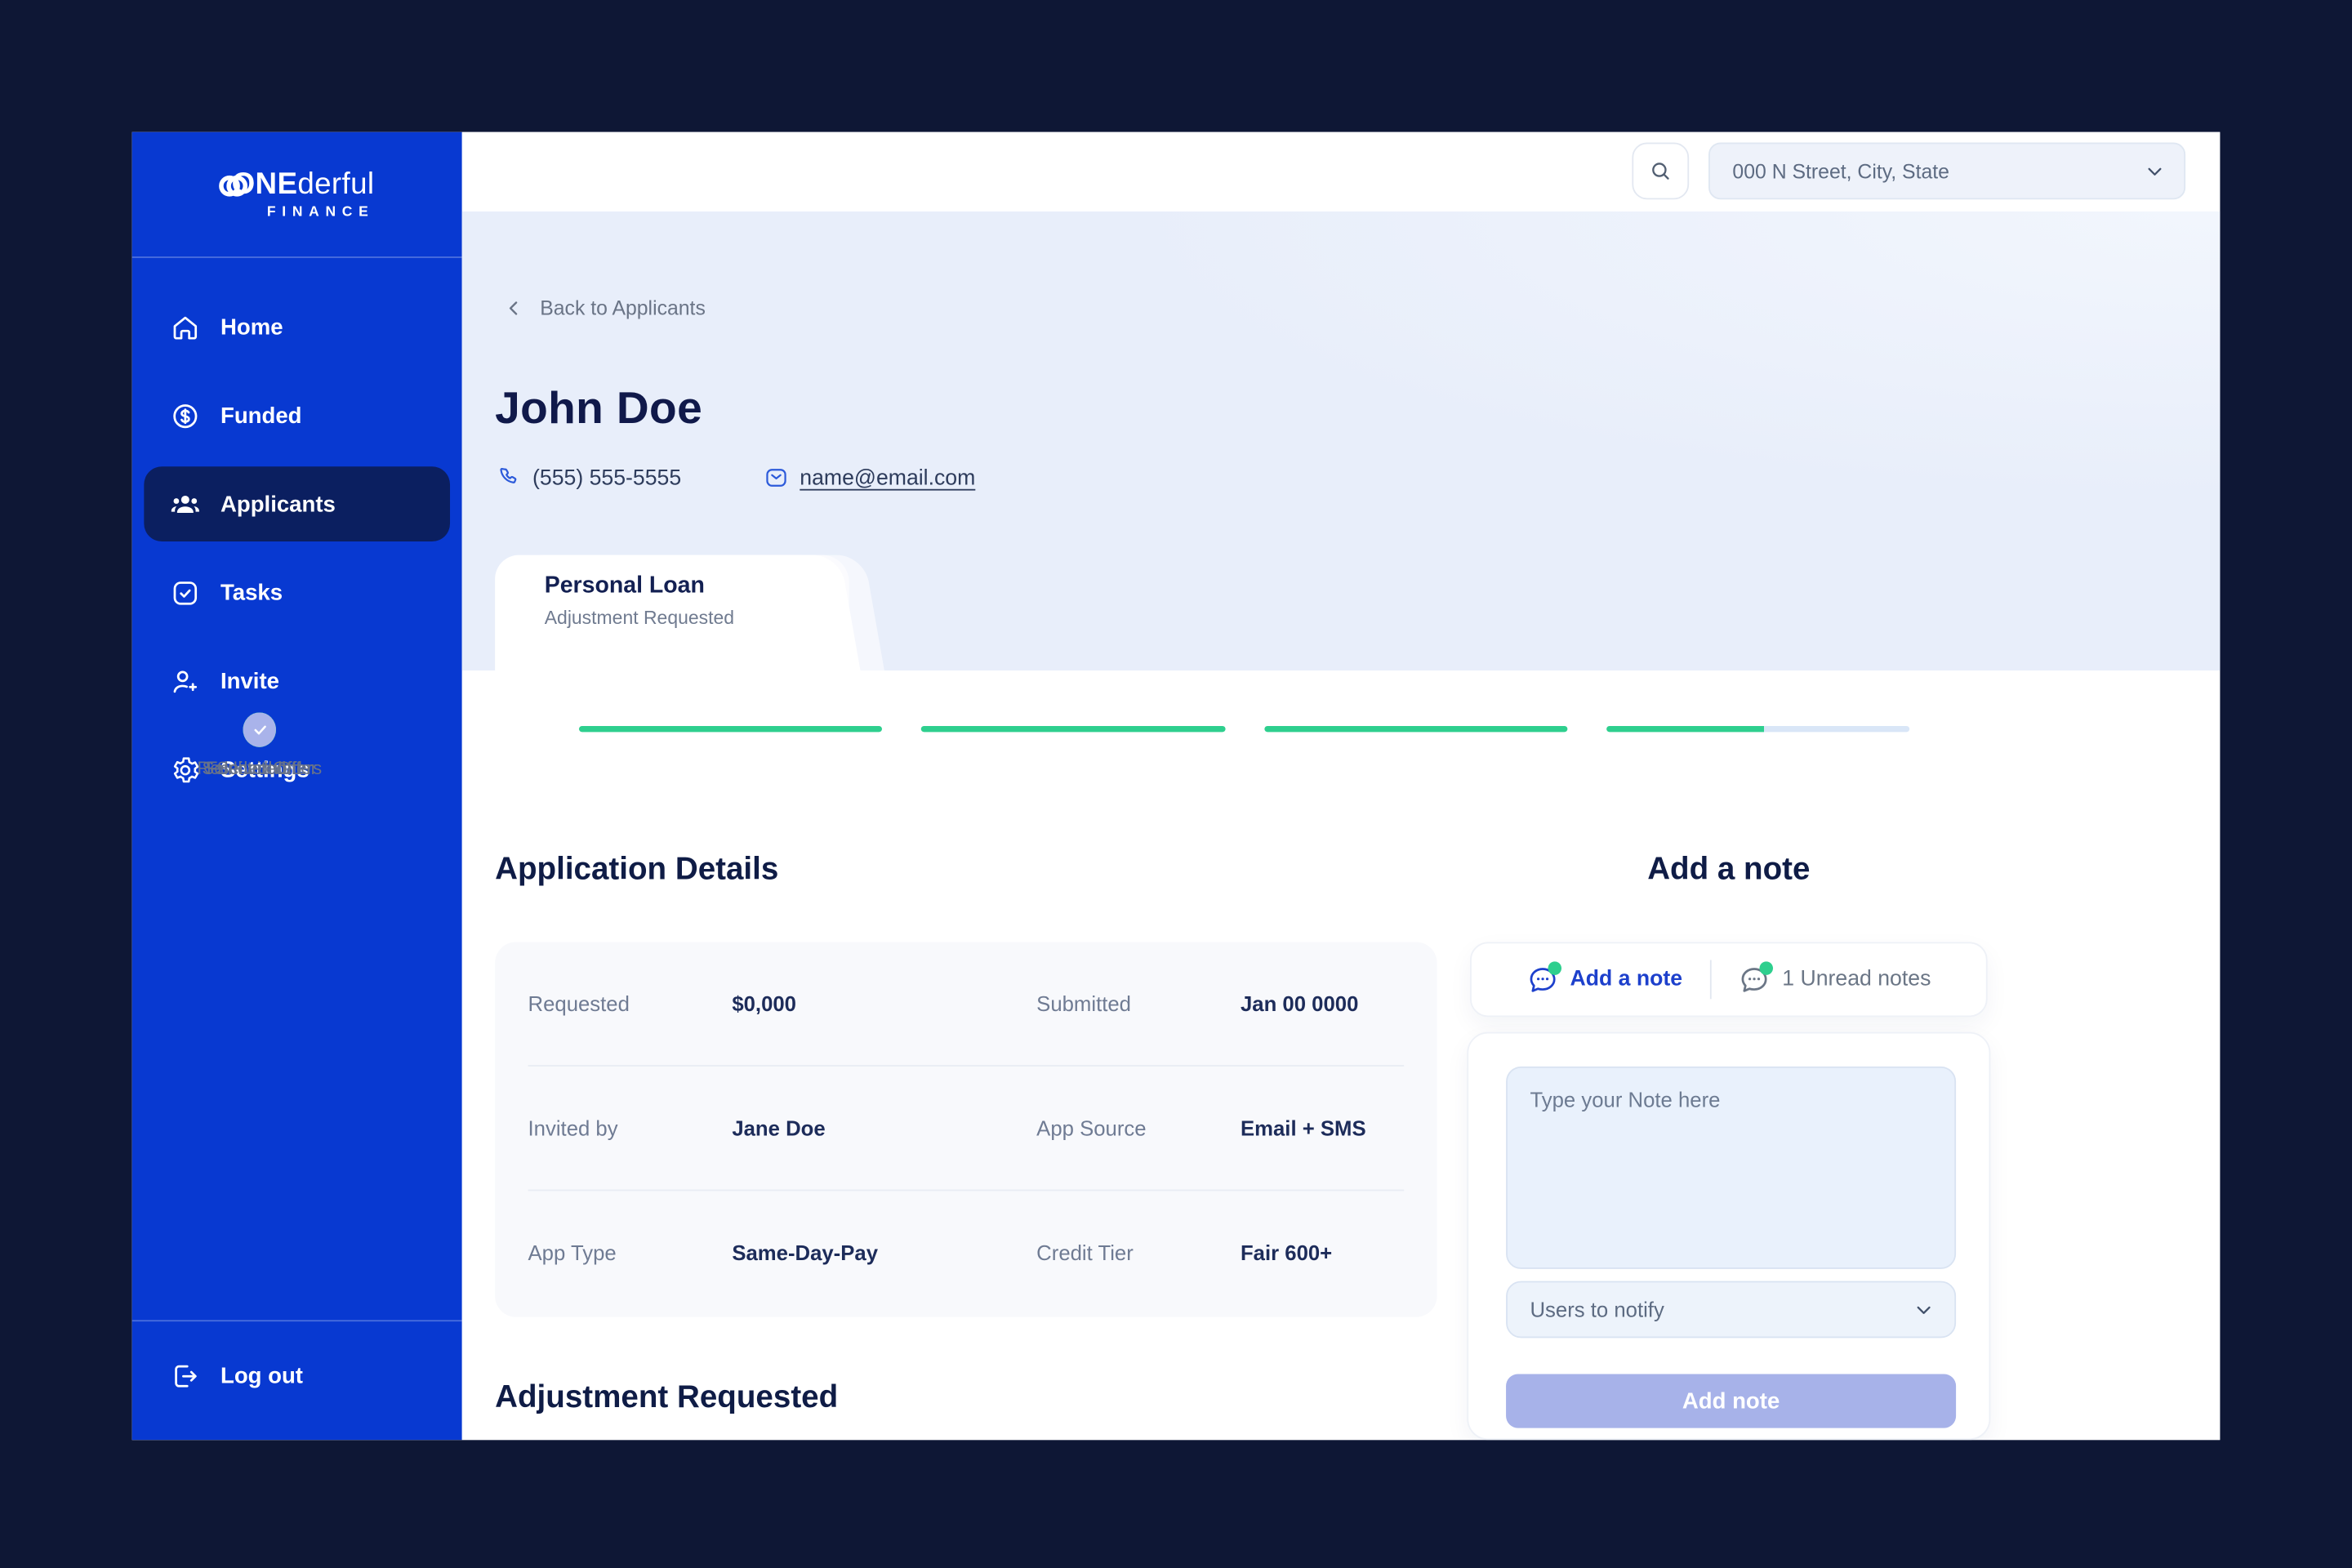 The height and width of the screenshot is (1568, 2352). What do you see at coordinates (297, 681) in the screenshot?
I see `sidebar-item-invite: Invite` at bounding box center [297, 681].